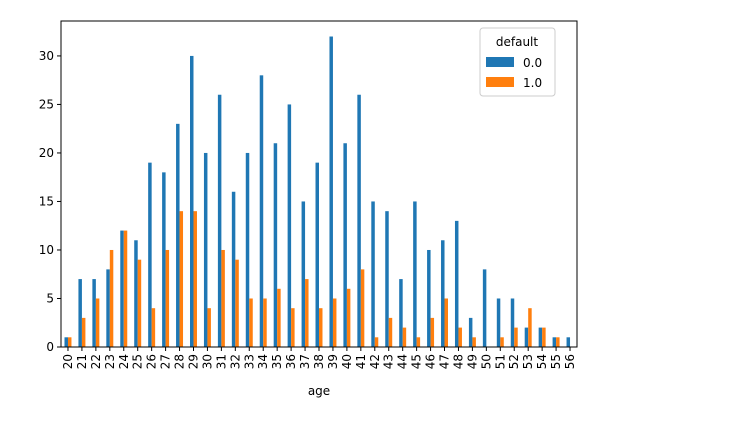 The width and height of the screenshot is (752, 436). What do you see at coordinates (46, 250) in the screenshot?
I see `y-tick-label-10: 10` at bounding box center [46, 250].